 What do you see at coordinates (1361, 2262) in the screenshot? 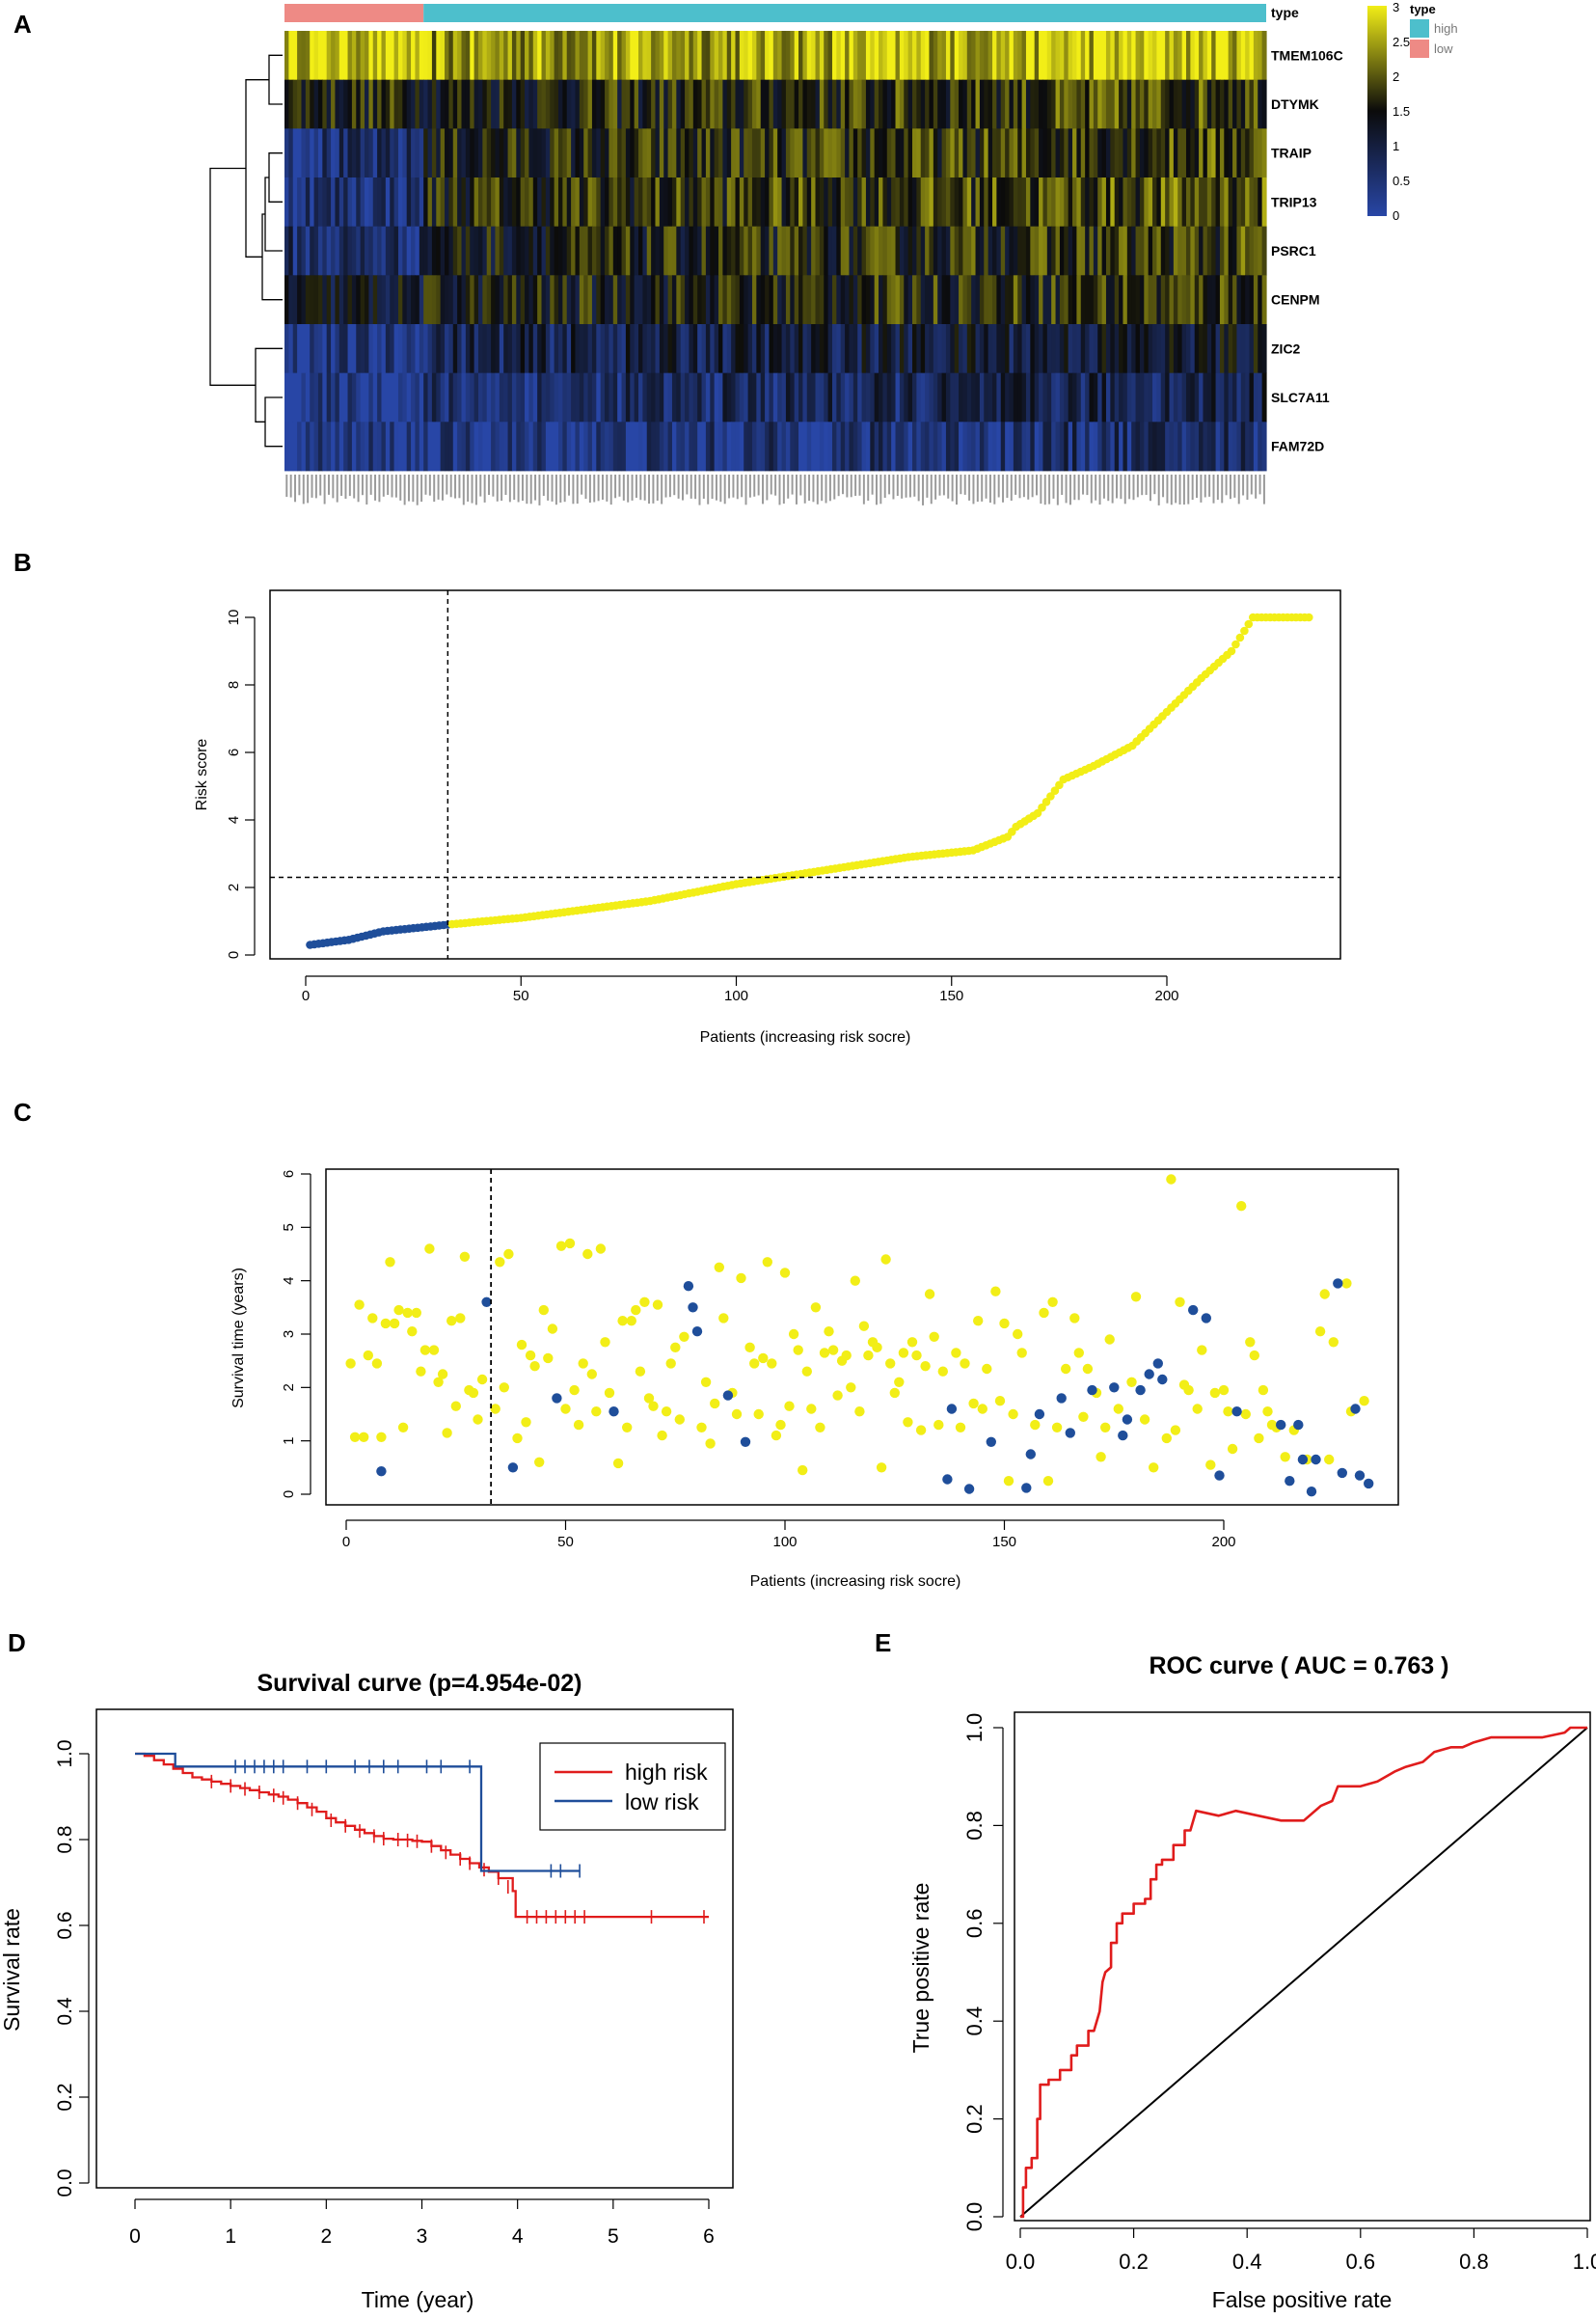
I see `x-tick-label: 0.6` at bounding box center [1361, 2262].